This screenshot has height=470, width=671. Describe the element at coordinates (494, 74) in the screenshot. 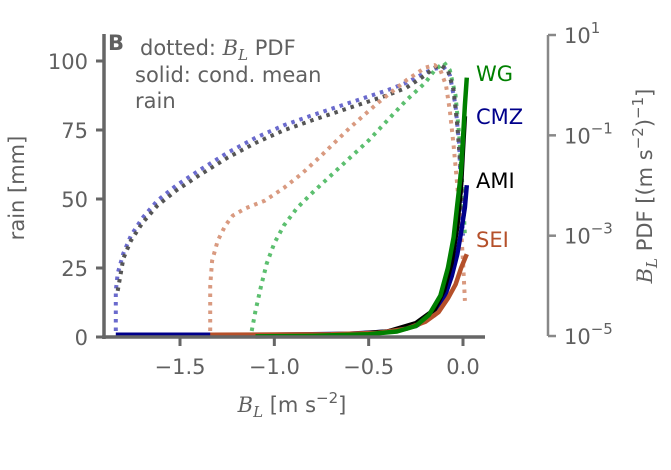

I see `series-label-wg: WG` at that location.